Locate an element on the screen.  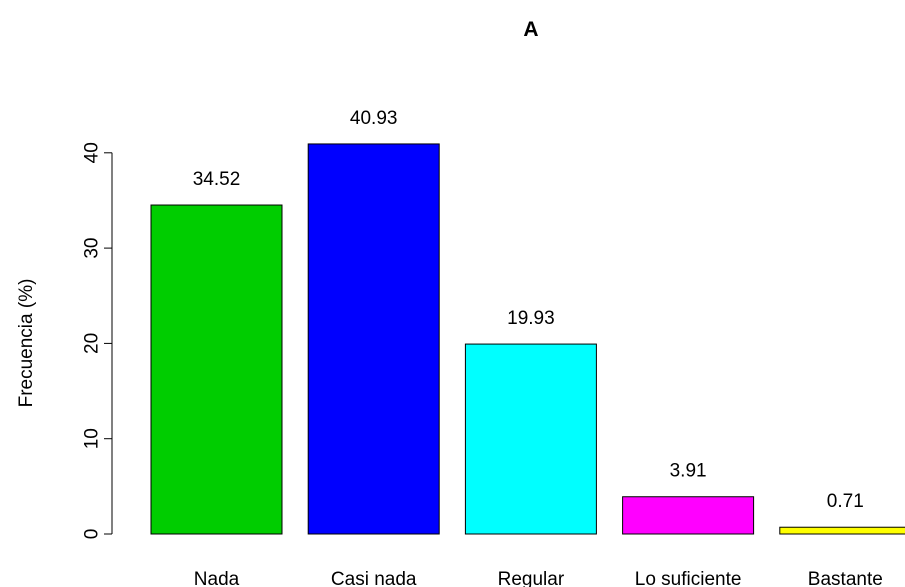
y-tick-label: 0 is located at coordinates (92, 534).